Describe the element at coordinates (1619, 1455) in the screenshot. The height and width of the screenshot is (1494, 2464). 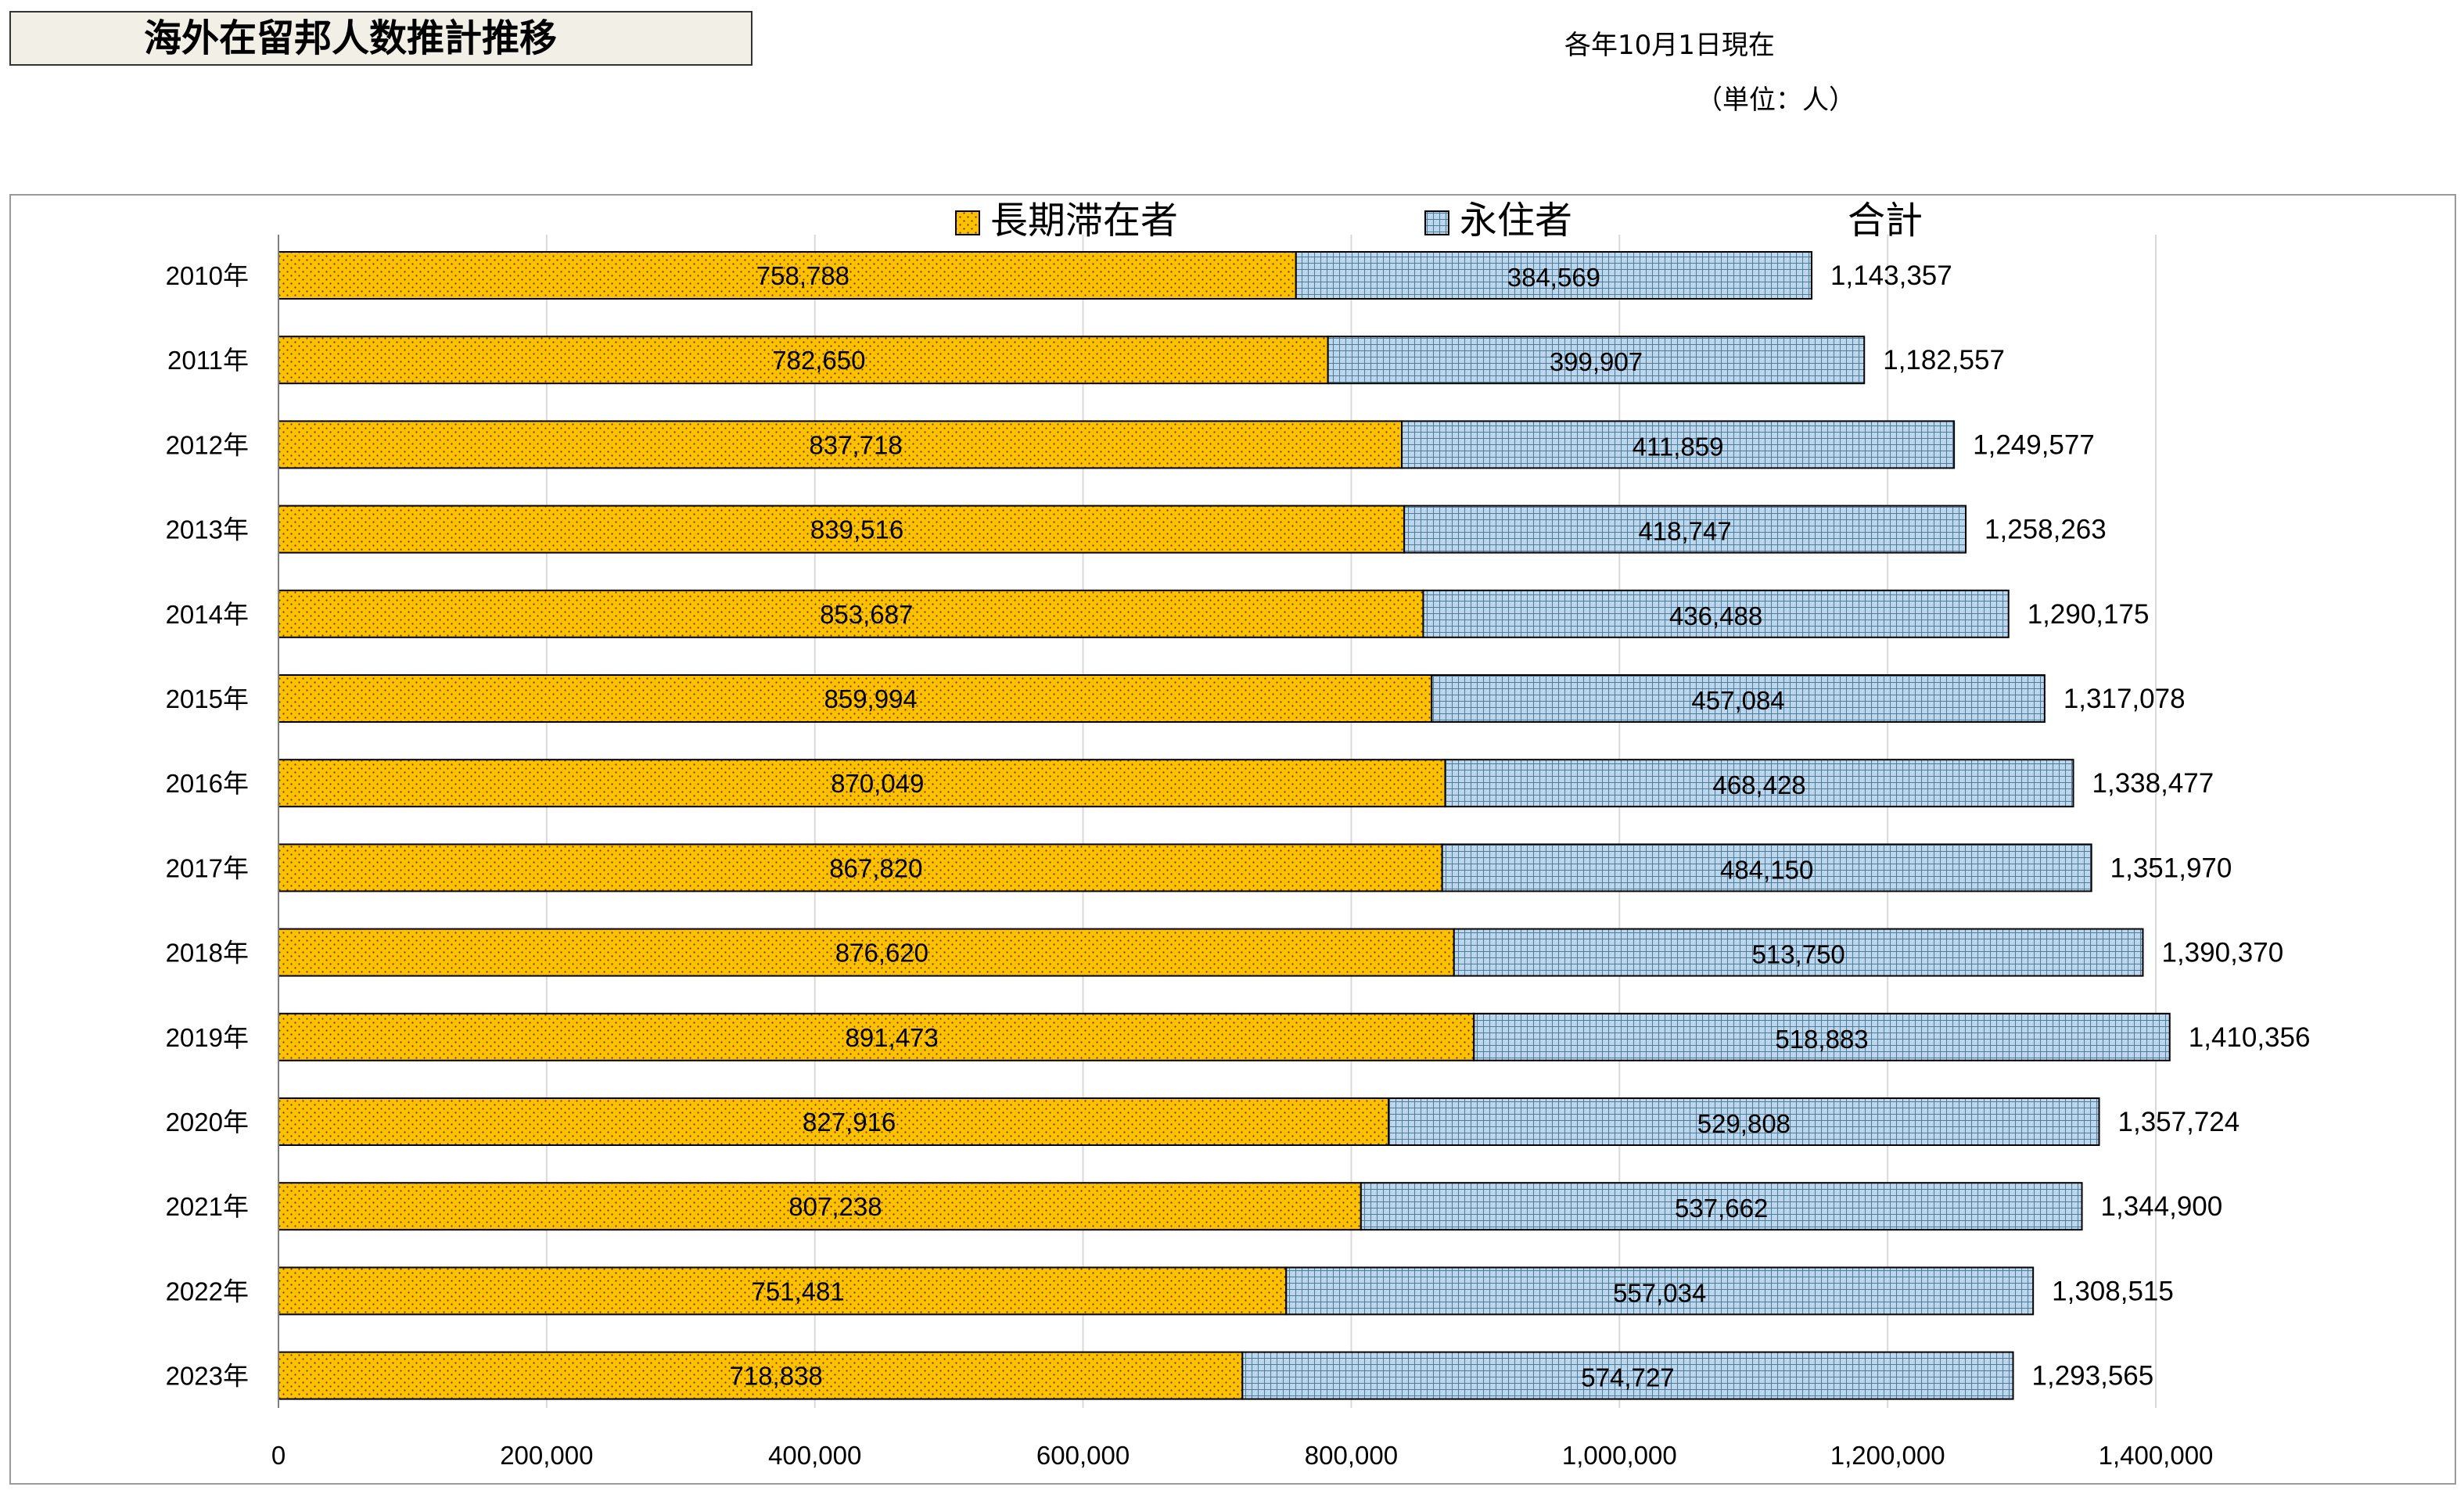
I see `x-tick-label: 1,000,000` at that location.